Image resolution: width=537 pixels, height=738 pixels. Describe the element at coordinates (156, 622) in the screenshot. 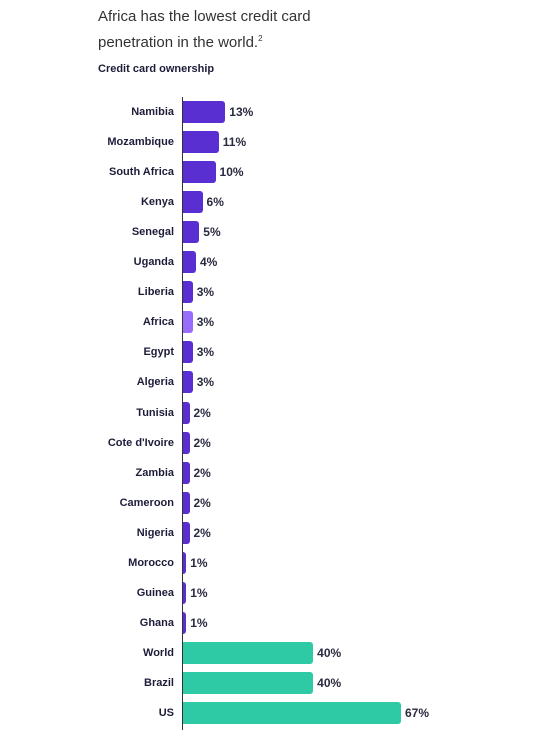

I see `y-tick-label: Ghana` at that location.